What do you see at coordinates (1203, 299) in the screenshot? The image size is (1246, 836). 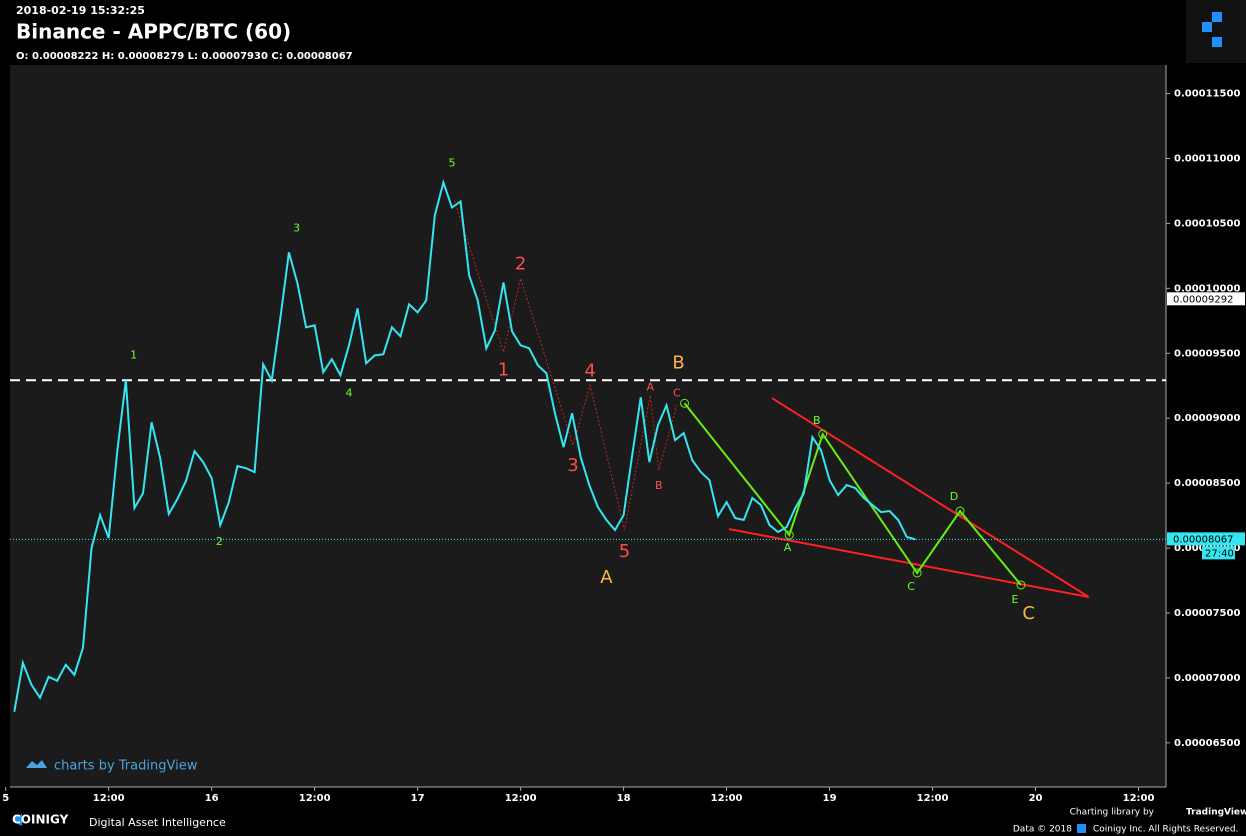 I see `hline-price-label: 0.00009292` at bounding box center [1203, 299].